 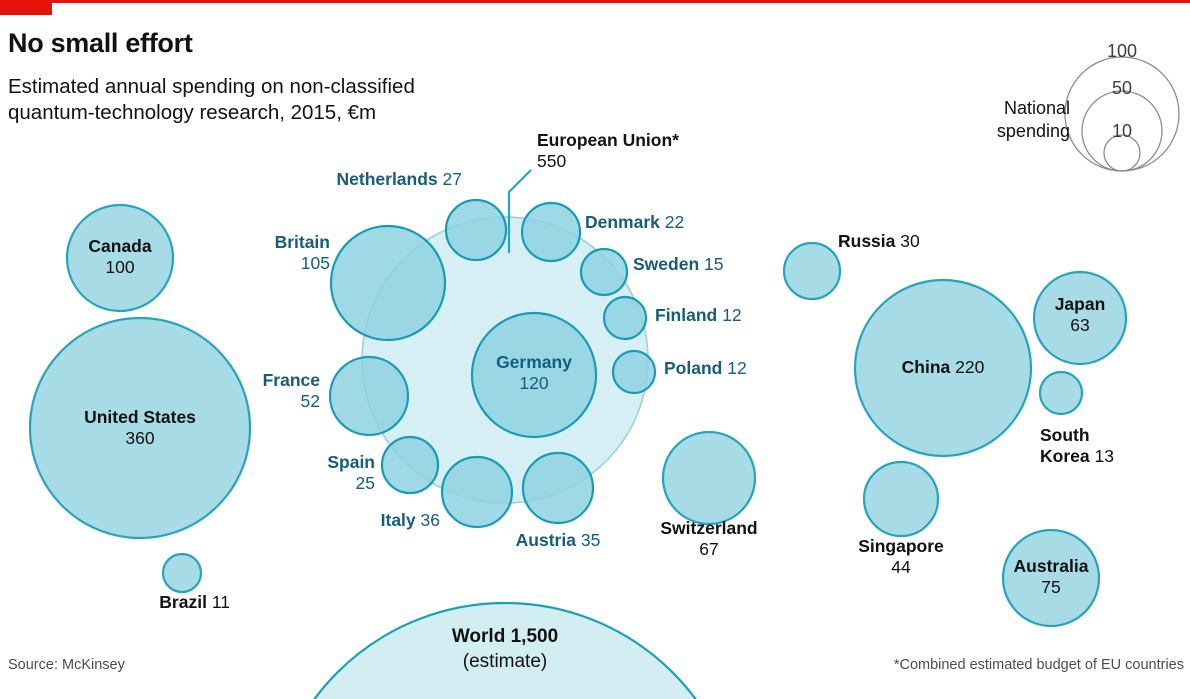 What do you see at coordinates (315, 263) in the screenshot?
I see `label-britain-value: 105` at bounding box center [315, 263].